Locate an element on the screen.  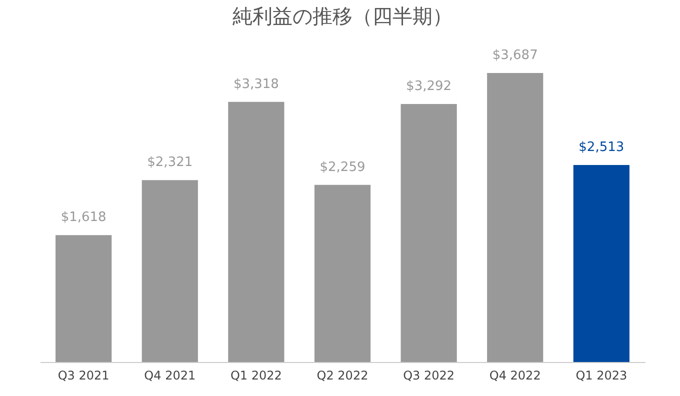
x-tick-label: Q4 2021 is located at coordinates (170, 375).